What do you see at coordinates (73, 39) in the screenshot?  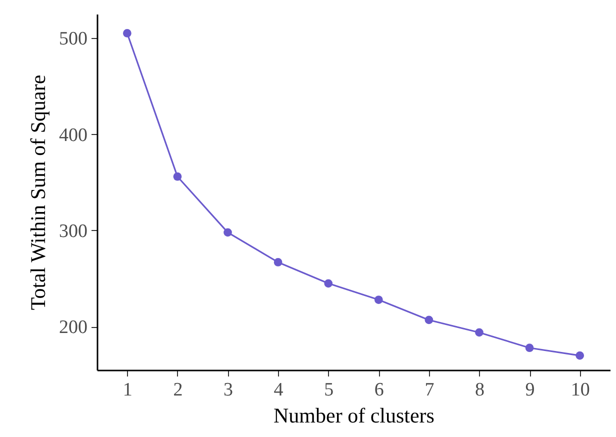 I see `y-tick-label: 500` at bounding box center [73, 39].